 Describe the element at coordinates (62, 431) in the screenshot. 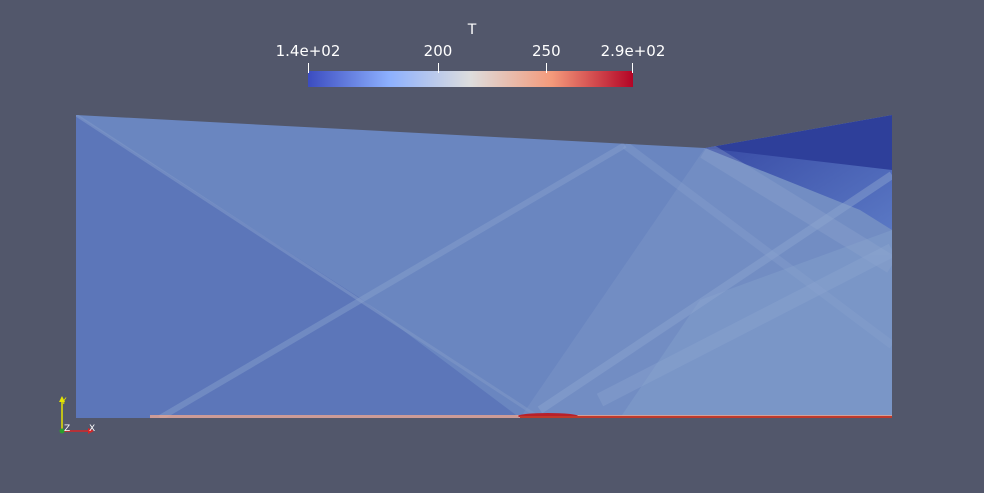

I see `z-axis-dot` at that location.